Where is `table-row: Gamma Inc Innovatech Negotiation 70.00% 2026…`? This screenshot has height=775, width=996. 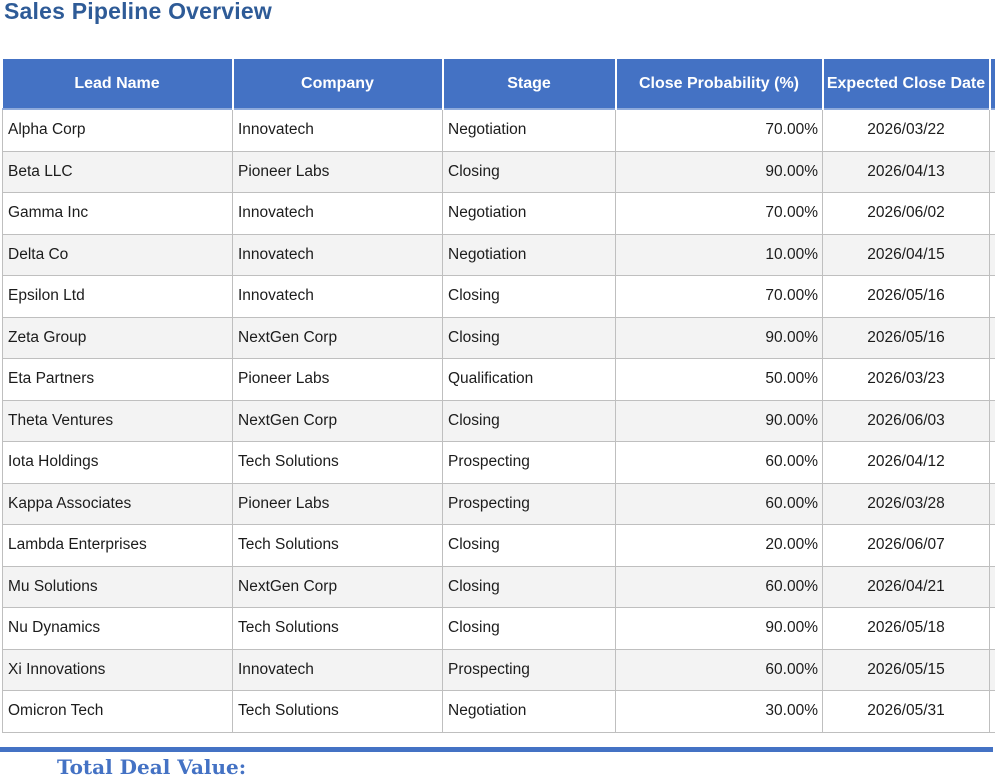
table-row: Gamma Inc Innovatech Negotiation 70.00% 2026… is located at coordinates (498, 213).